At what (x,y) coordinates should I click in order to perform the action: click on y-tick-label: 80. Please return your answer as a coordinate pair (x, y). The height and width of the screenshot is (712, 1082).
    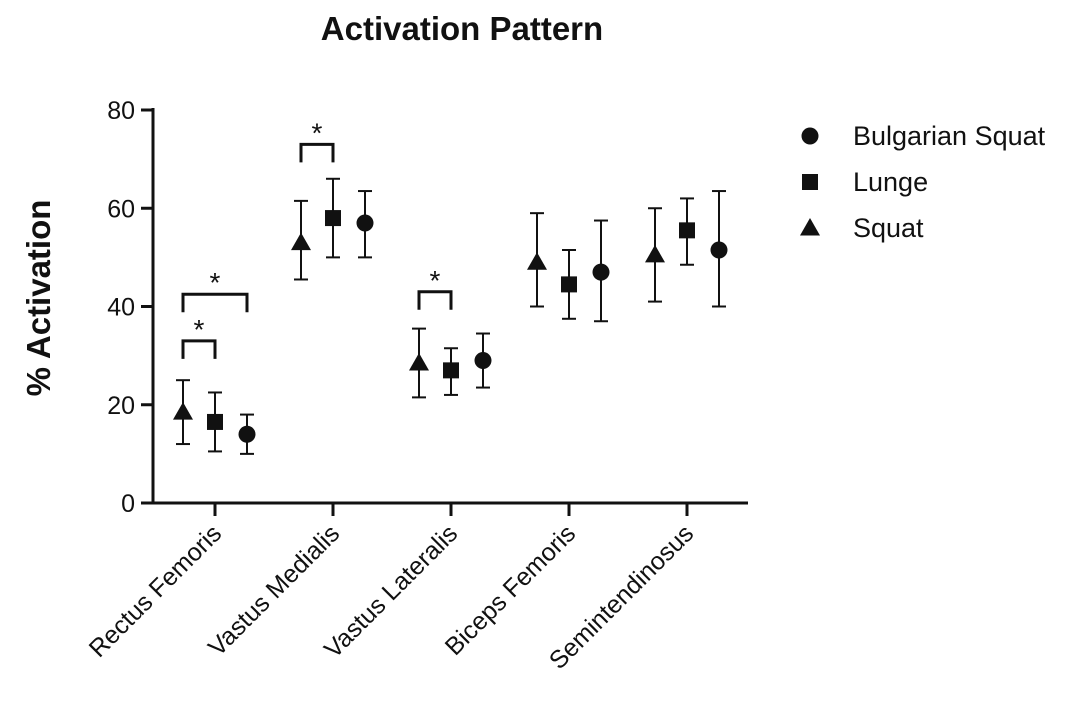
    Looking at the image, I should click on (121, 111).